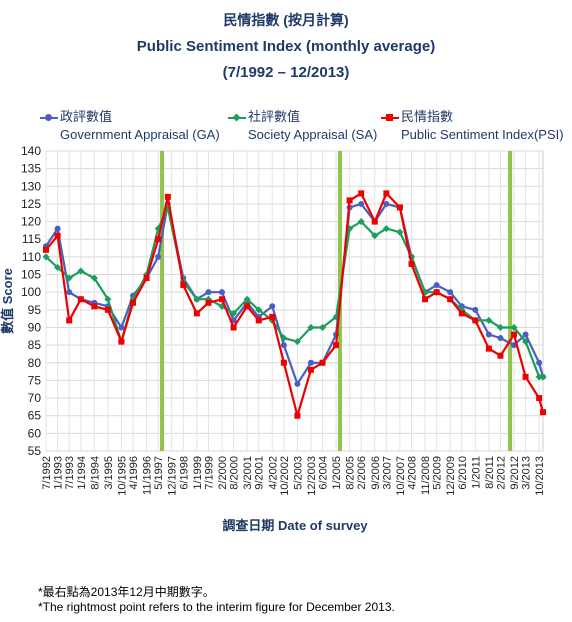  What do you see at coordinates (35, 327) in the screenshot?
I see `y-tick-label: 90` at bounding box center [35, 327].